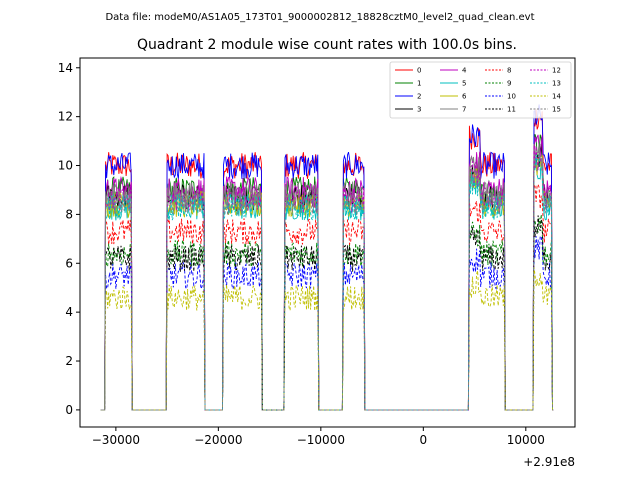  What do you see at coordinates (556, 97) in the screenshot?
I see `legend-label: 14` at bounding box center [556, 97].